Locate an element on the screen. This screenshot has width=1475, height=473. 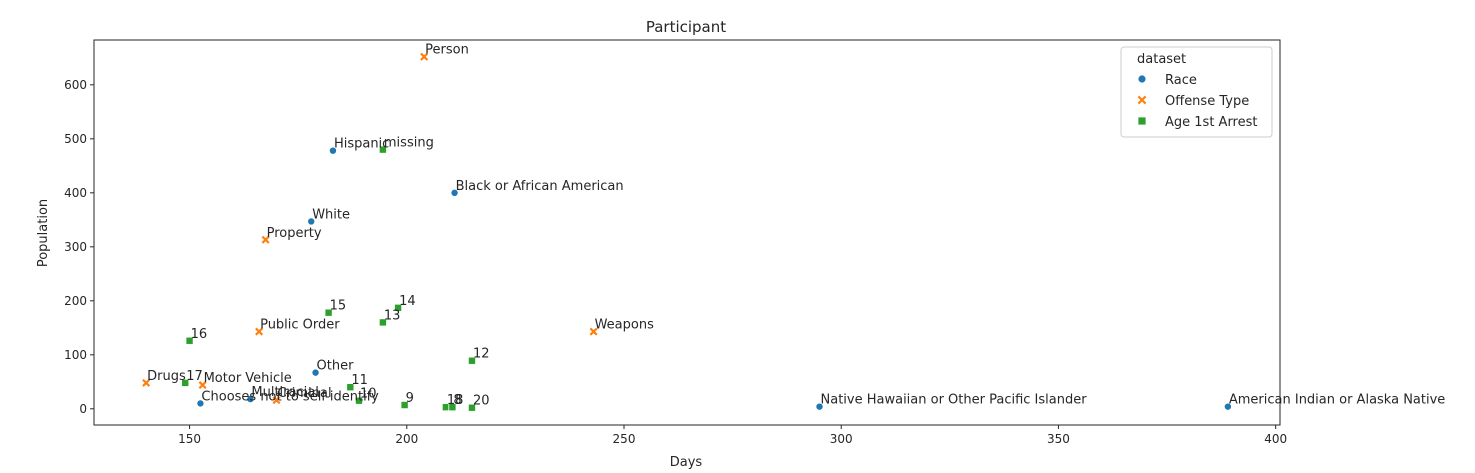
y-tick-label: 200 is located at coordinates (75, 301).